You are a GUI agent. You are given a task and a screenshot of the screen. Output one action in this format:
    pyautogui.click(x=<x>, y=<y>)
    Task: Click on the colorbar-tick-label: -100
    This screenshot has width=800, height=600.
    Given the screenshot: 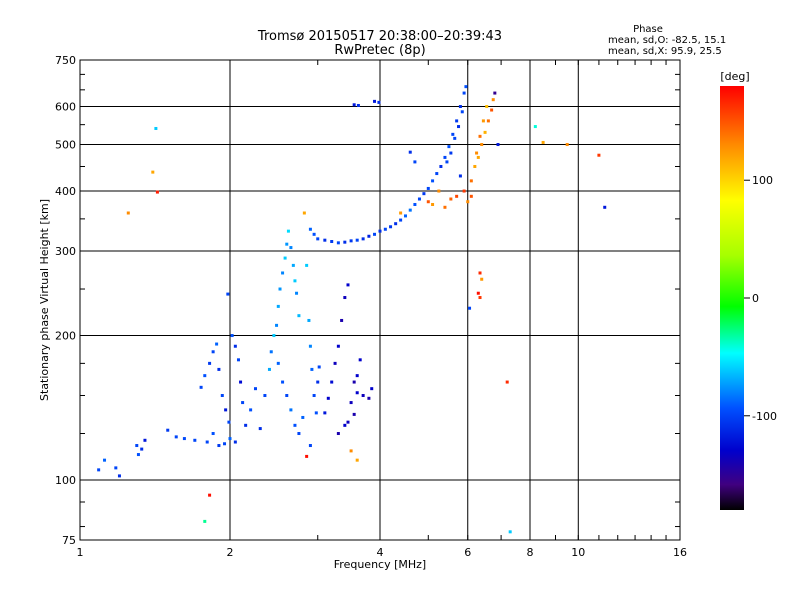 What is the action you would take?
    pyautogui.click(x=764, y=416)
    